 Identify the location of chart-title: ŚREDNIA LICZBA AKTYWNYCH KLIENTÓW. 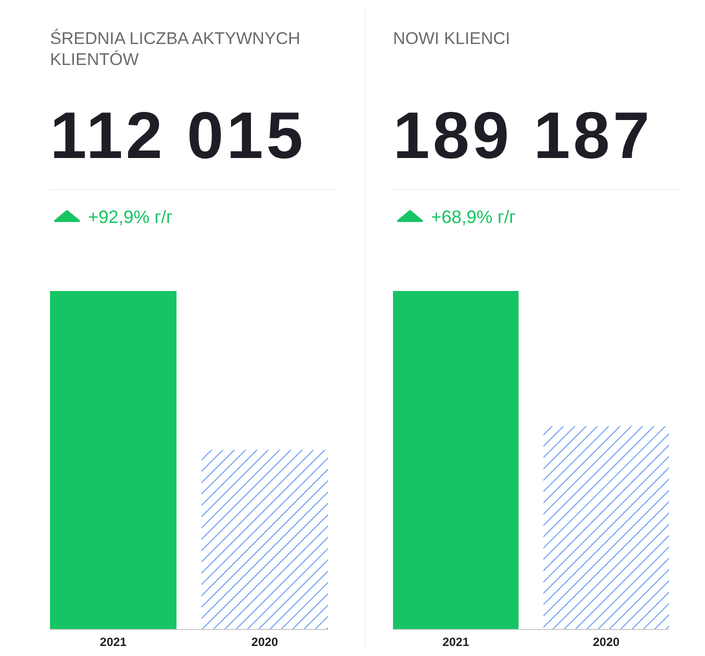
(175, 48).